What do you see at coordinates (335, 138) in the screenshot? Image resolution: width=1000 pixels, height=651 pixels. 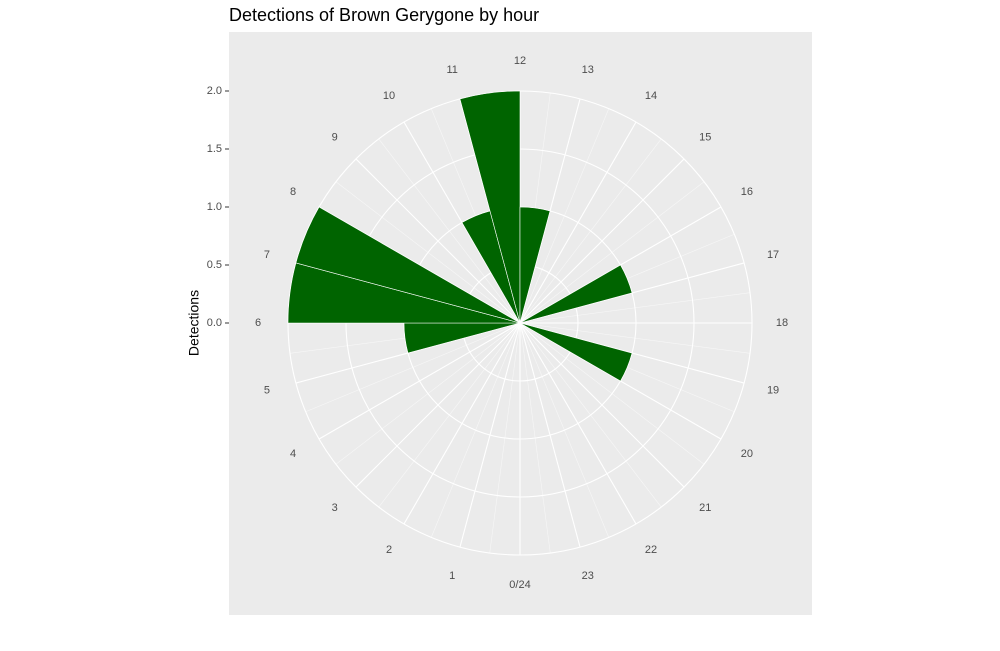 I see `x-tick-label: 9` at bounding box center [335, 138].